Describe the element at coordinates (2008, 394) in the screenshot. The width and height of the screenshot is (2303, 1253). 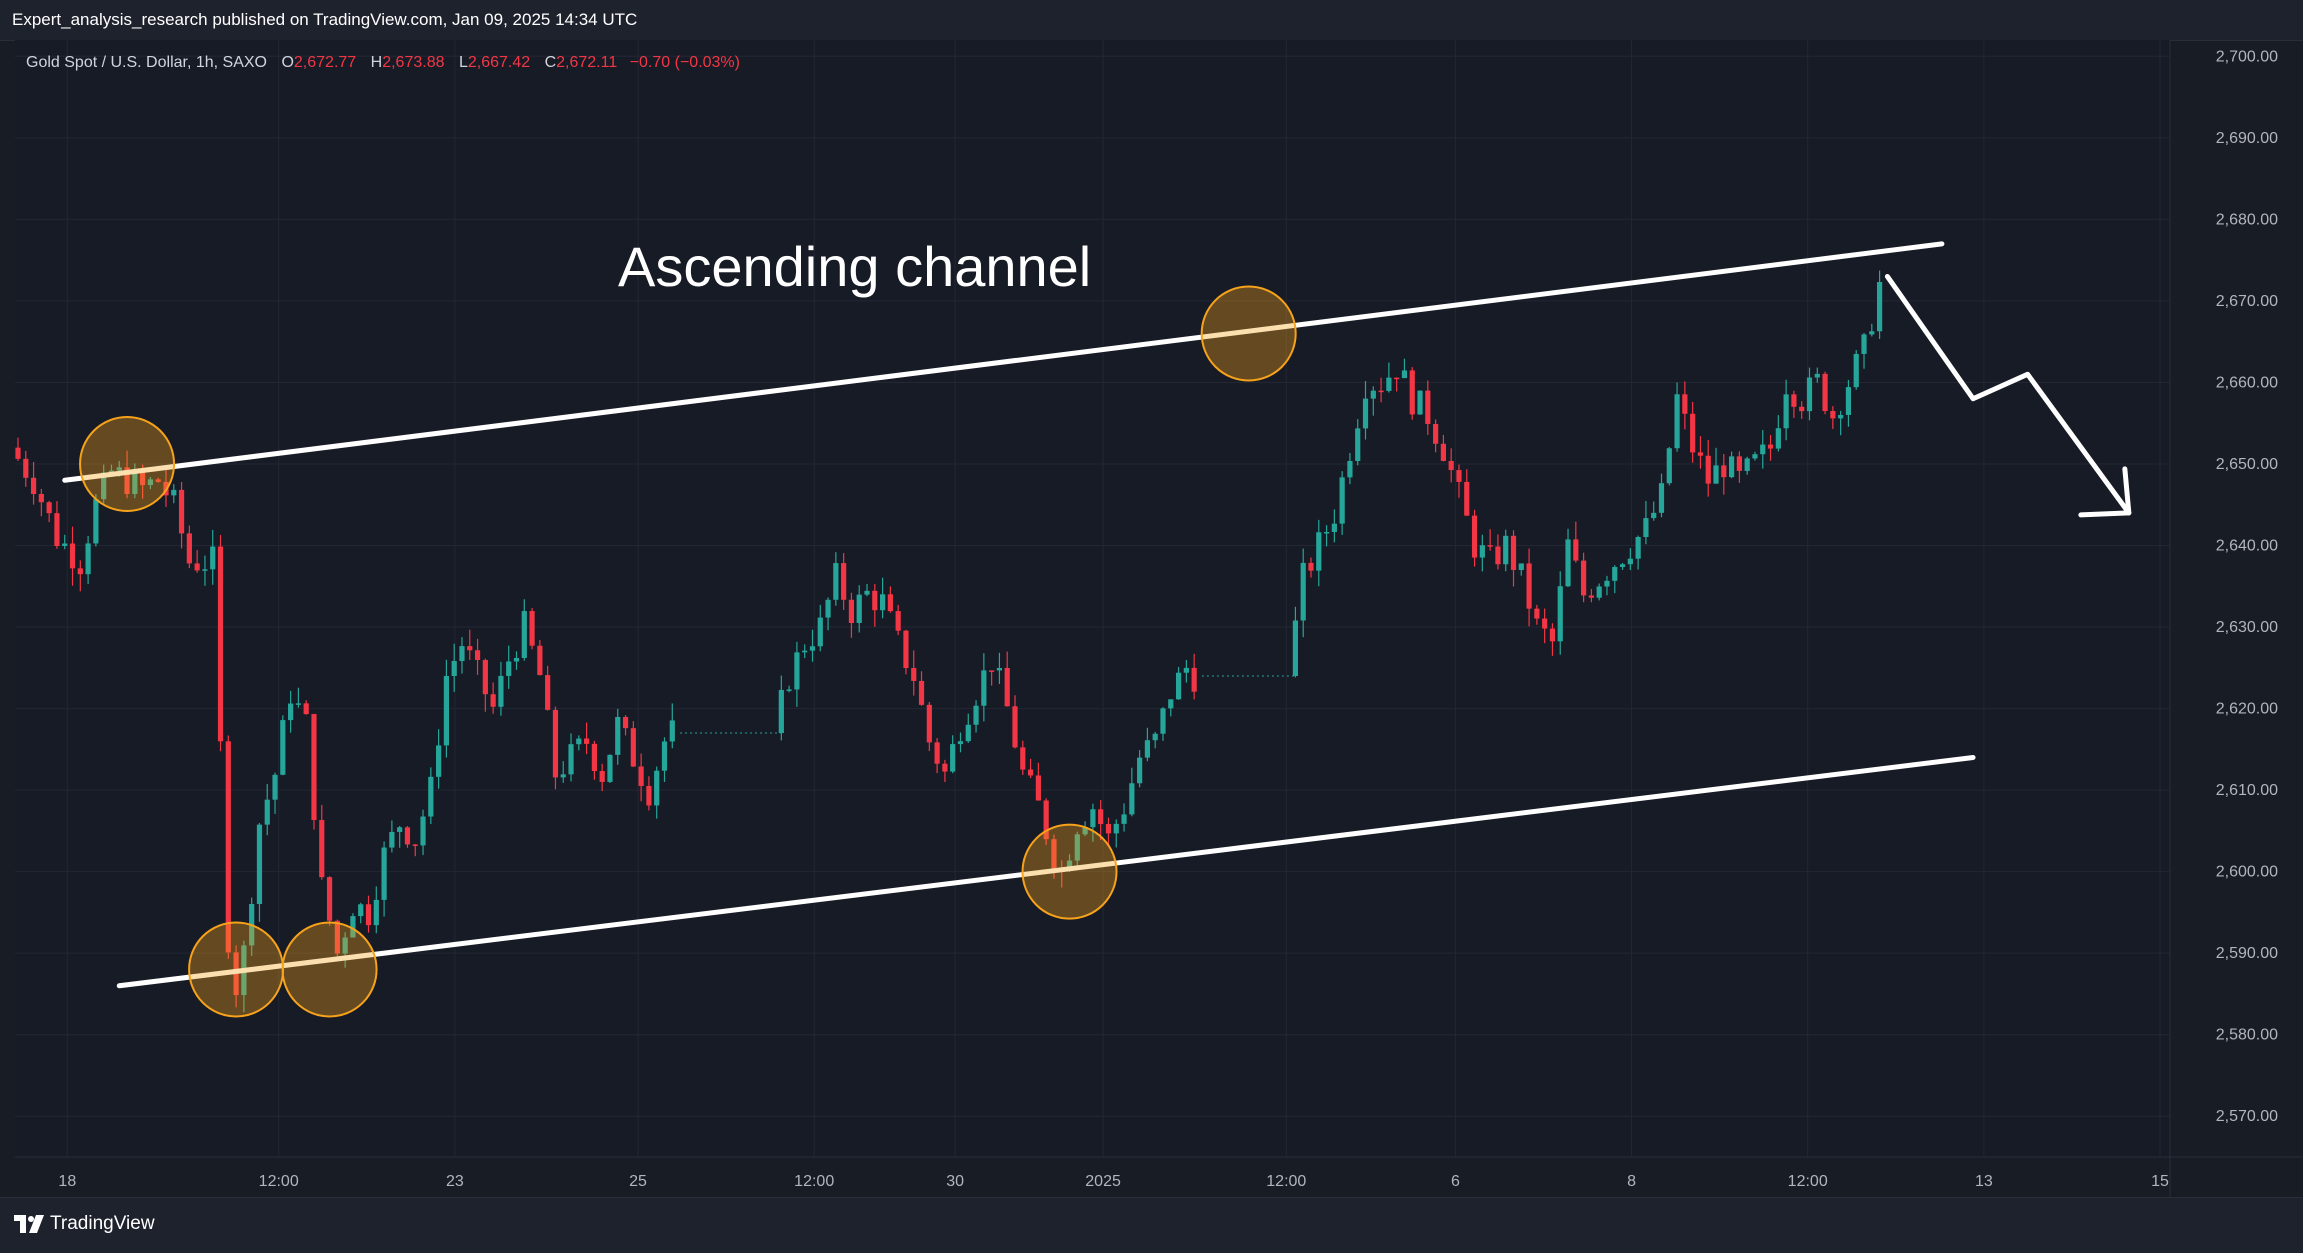
I see `projection-path` at that location.